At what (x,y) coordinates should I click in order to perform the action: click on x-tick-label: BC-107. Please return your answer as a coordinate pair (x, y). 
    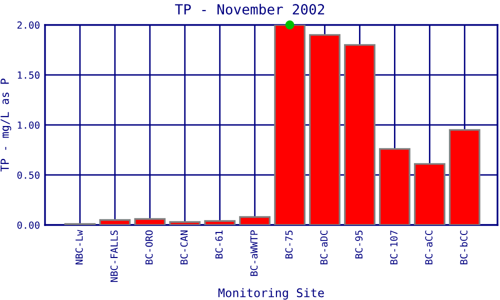
    Looking at the image, I should click on (394, 247).